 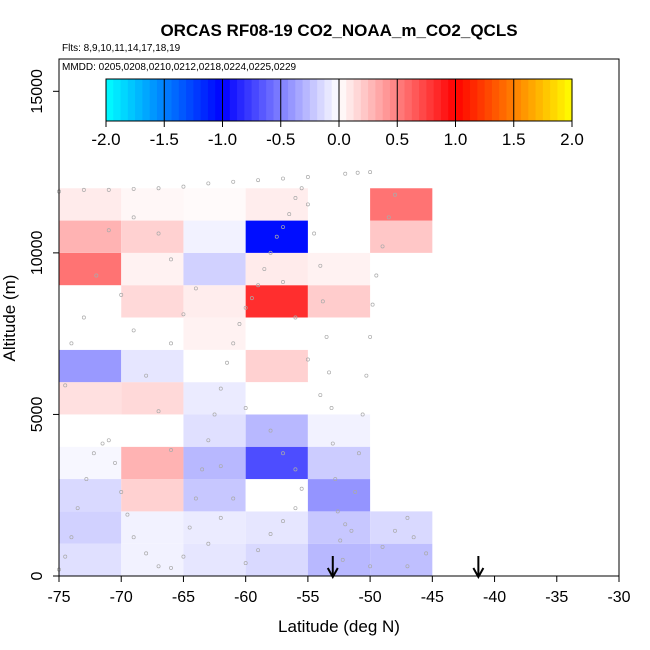 What do you see at coordinates (478, 573) in the screenshot?
I see `arrow-marker-head` at bounding box center [478, 573].